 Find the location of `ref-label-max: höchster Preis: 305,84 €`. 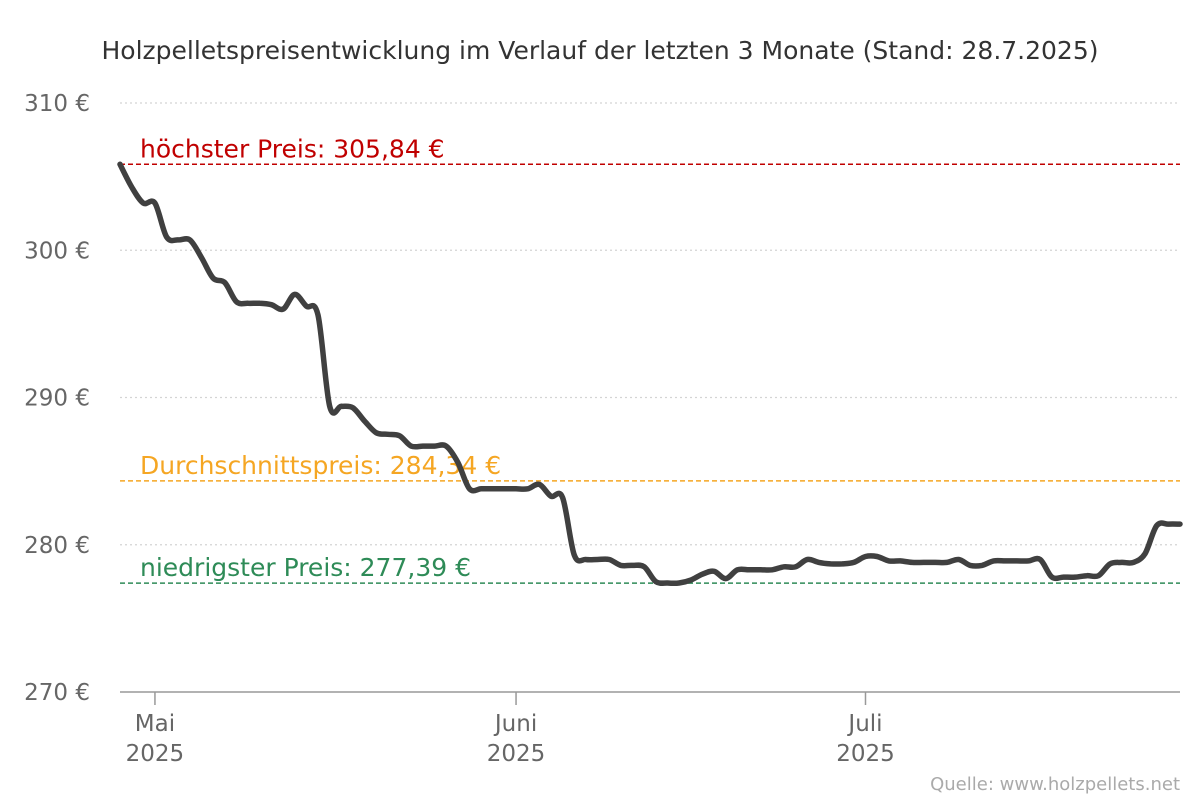

ref-label-max: höchster Preis: 305,84 € is located at coordinates (292, 148).